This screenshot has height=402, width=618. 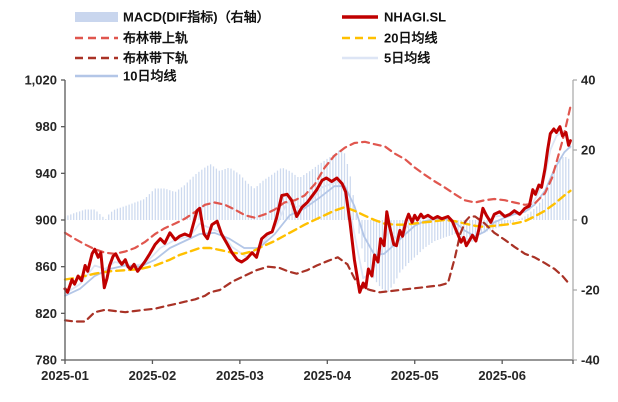 What do you see at coordinates (590, 290) in the screenshot?
I see `y-right-tick-label: -20` at bounding box center [590, 290].